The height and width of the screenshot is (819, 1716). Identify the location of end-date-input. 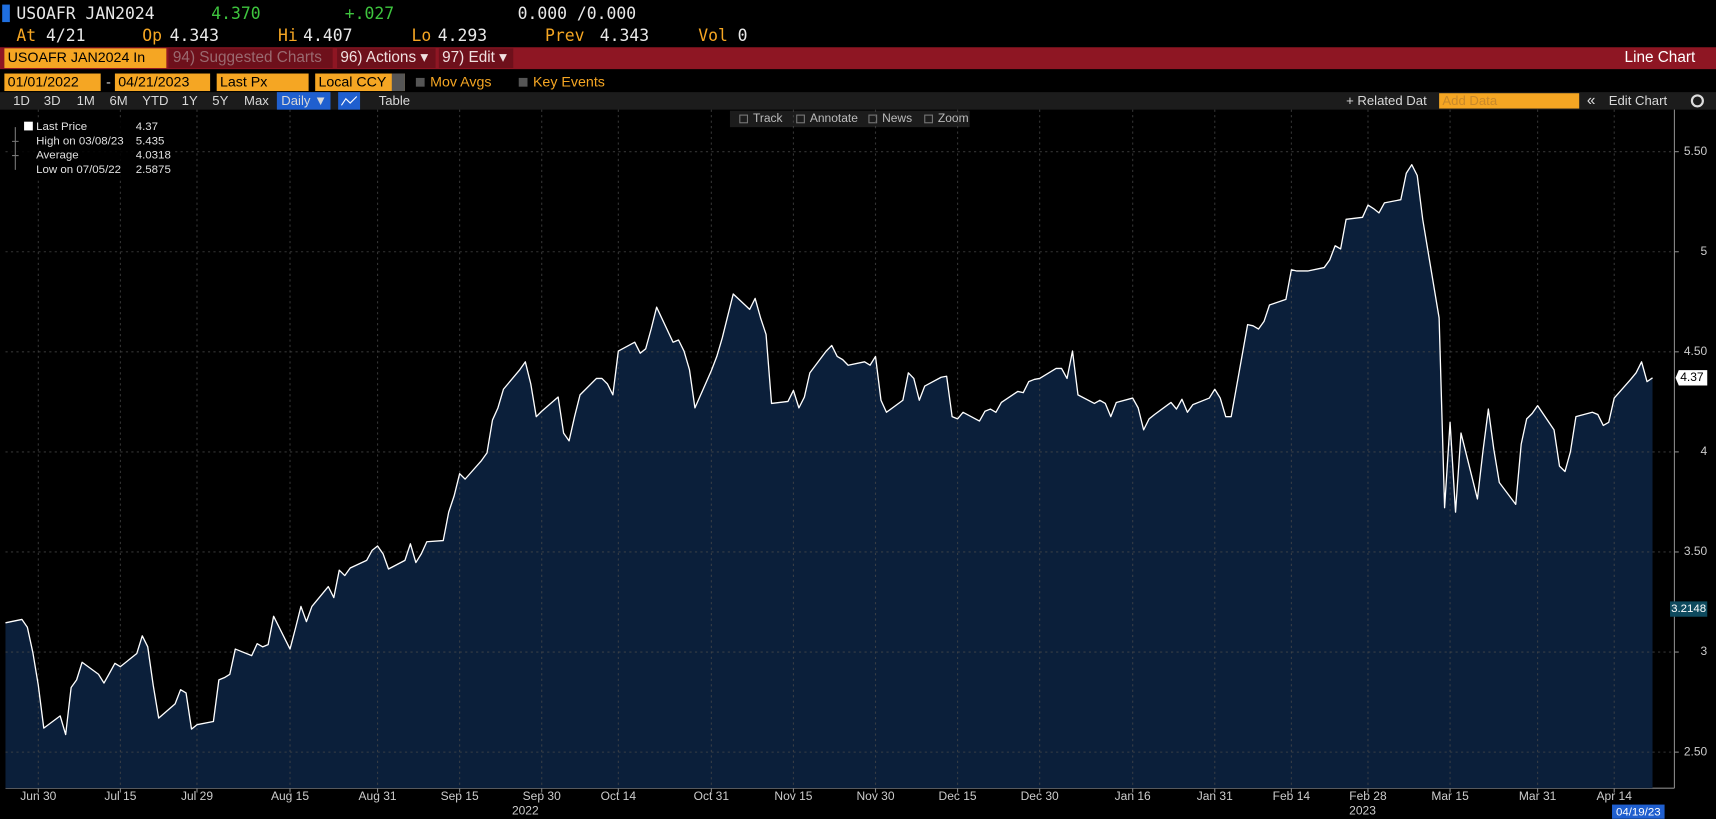
(162, 82).